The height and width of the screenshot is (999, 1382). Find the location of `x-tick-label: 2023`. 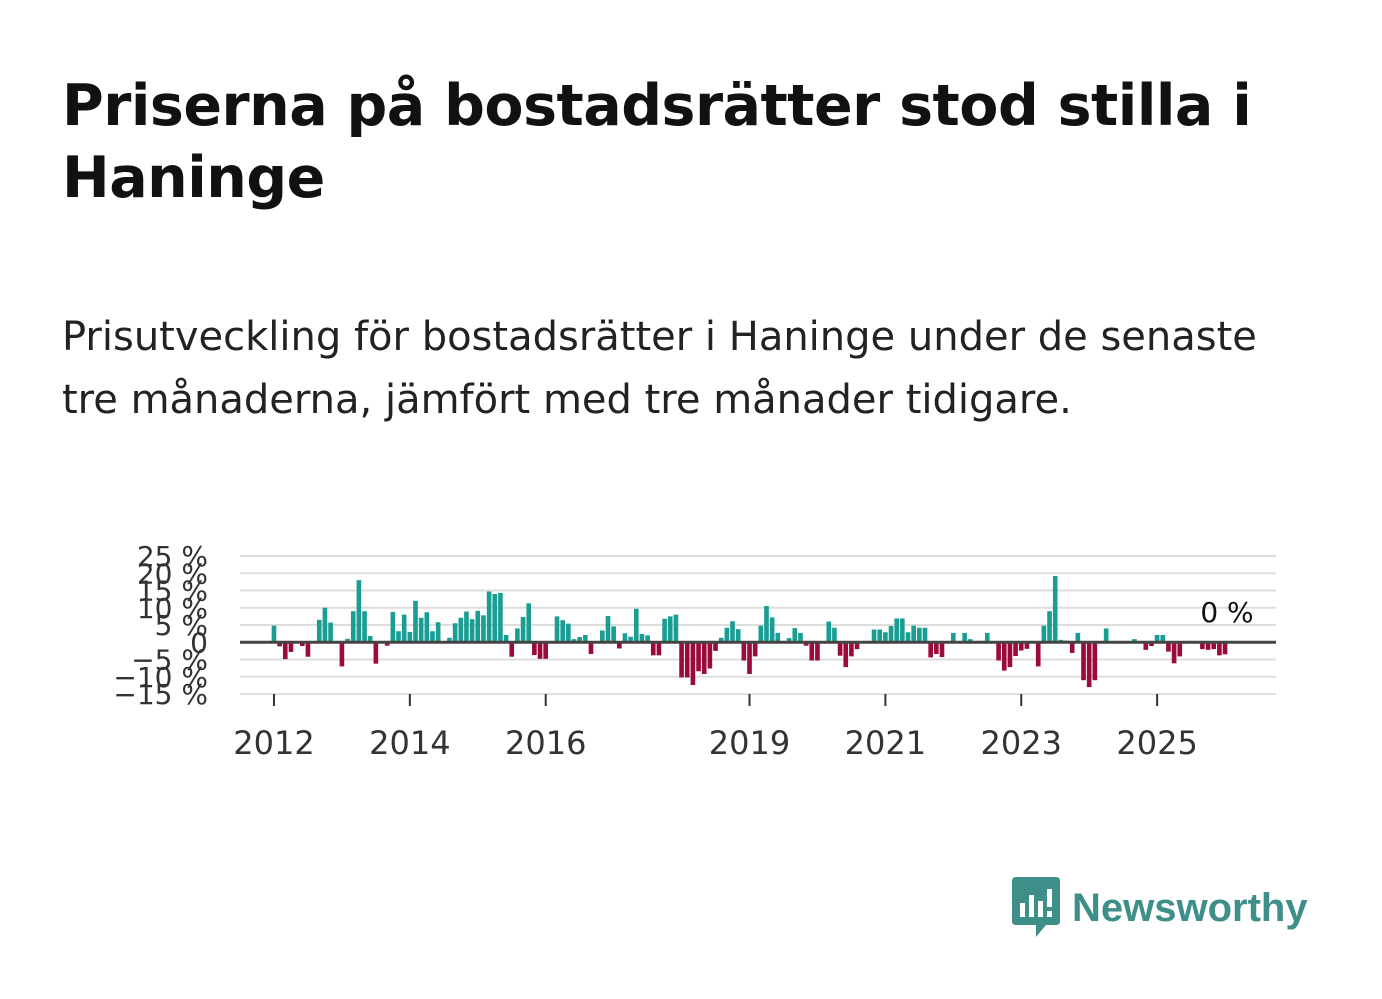

x-tick-label: 2023 is located at coordinates (1021, 743).